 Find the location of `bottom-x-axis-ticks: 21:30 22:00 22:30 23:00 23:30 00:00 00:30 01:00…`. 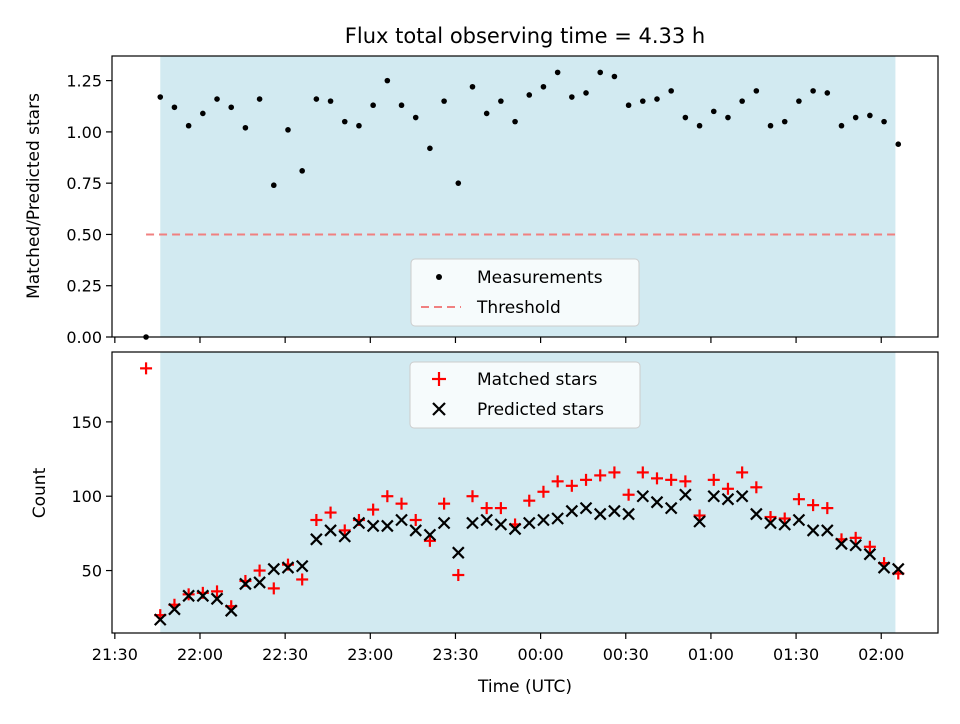

bottom-x-axis-ticks: 21:30 22:00 22:30 23:00 23:30 00:00 00:30 01:00… is located at coordinates (498, 648).